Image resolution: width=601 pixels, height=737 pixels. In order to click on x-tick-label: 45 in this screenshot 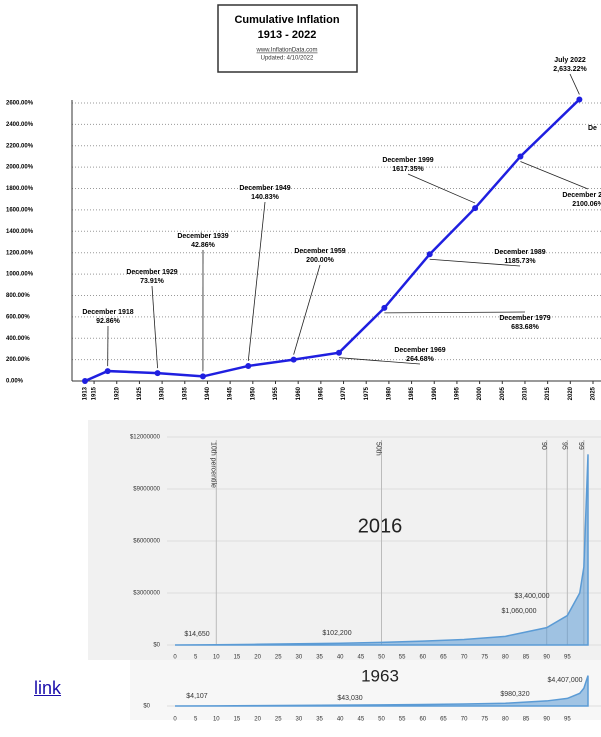, I will do `click(361, 658)`.